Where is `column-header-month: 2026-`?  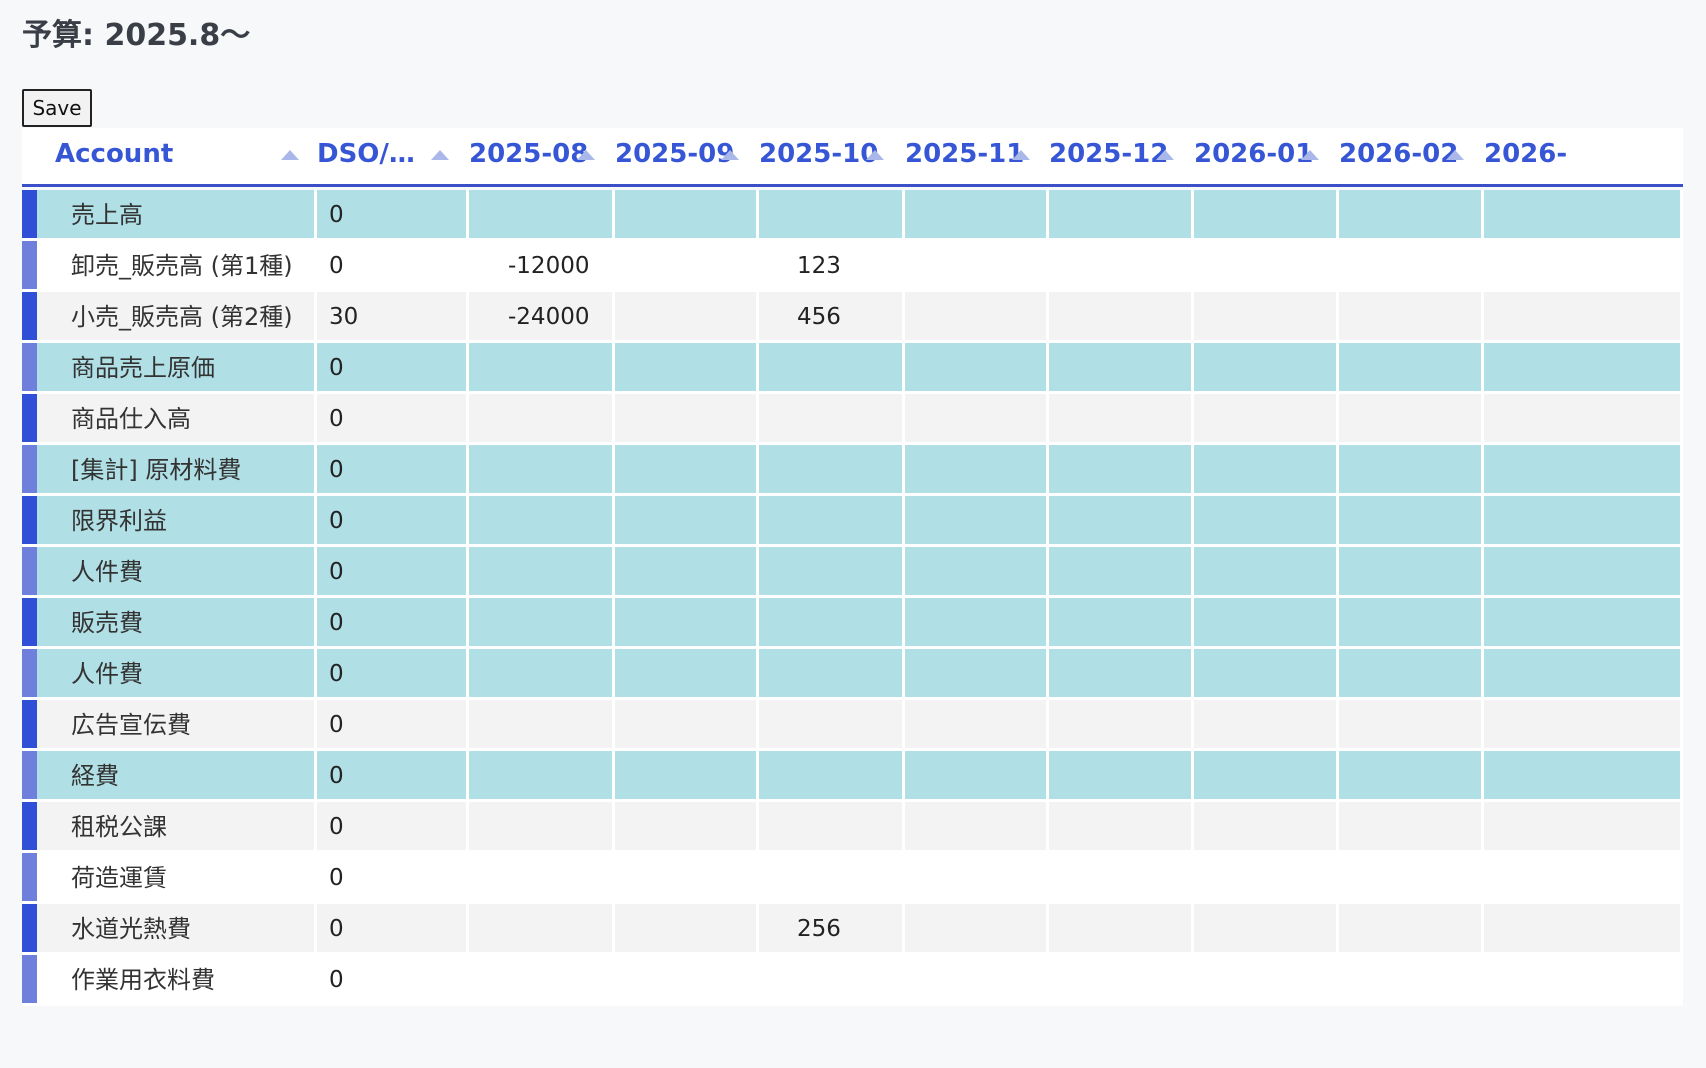
column-header-month: 2026- is located at coordinates (1583, 156).